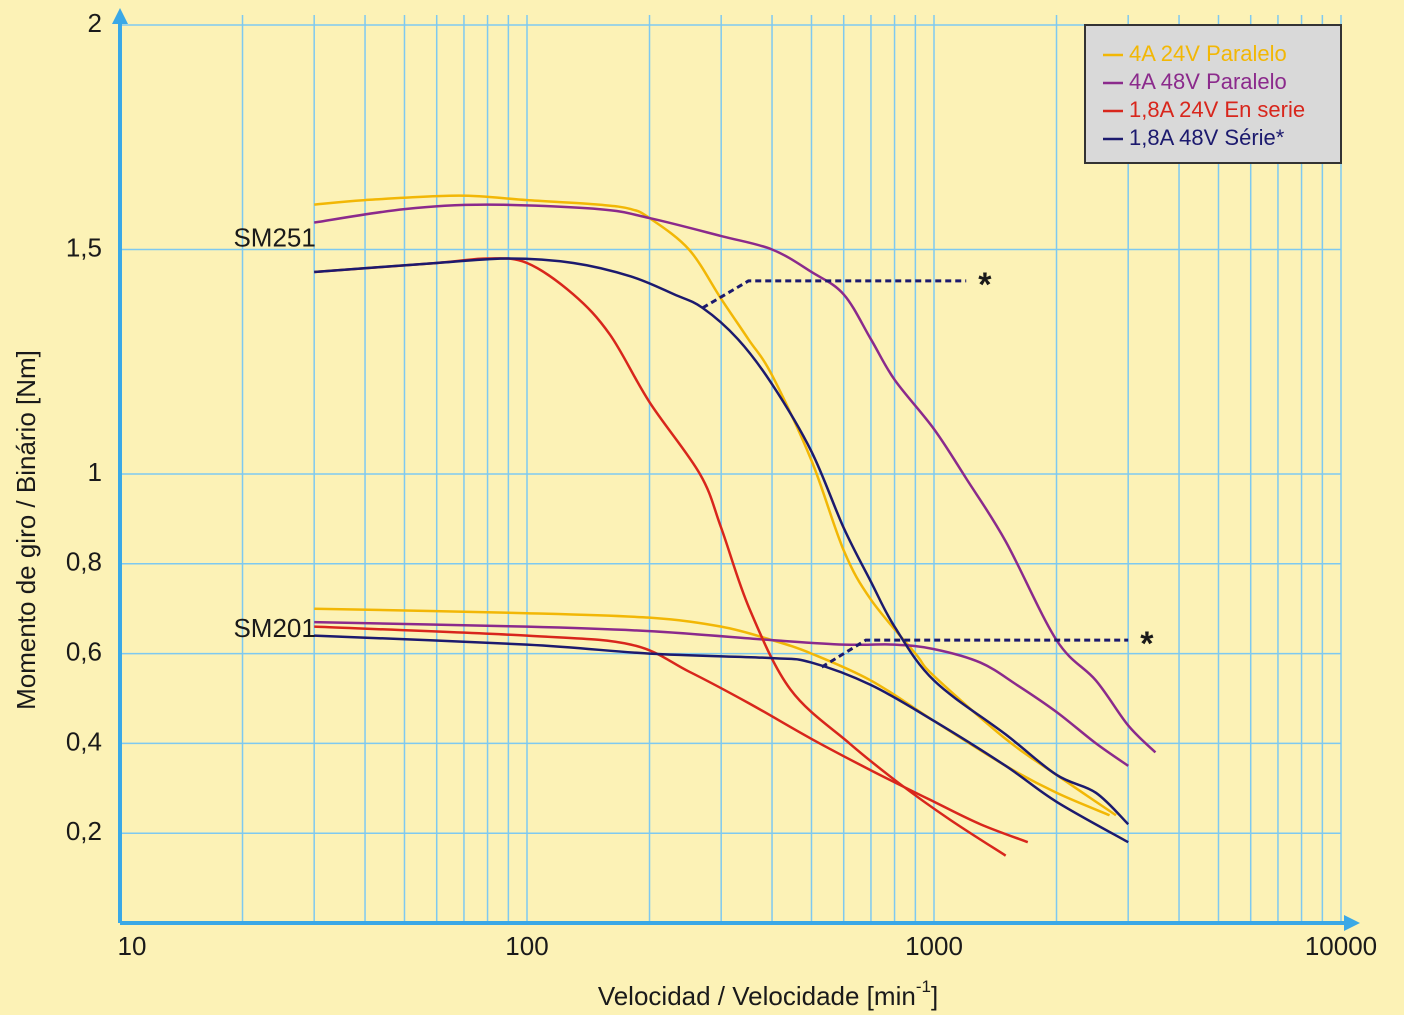  Describe the element at coordinates (274, 237) in the screenshot. I see `curve-label: SM251` at that location.